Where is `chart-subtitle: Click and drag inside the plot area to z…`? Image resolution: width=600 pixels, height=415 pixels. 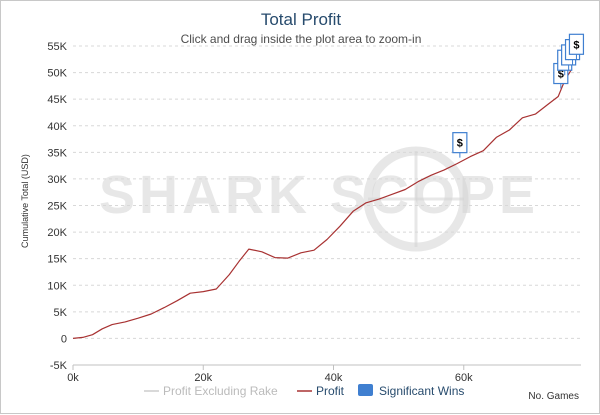
chart-subtitle: Click and drag inside the plot area to z… is located at coordinates (301, 39).